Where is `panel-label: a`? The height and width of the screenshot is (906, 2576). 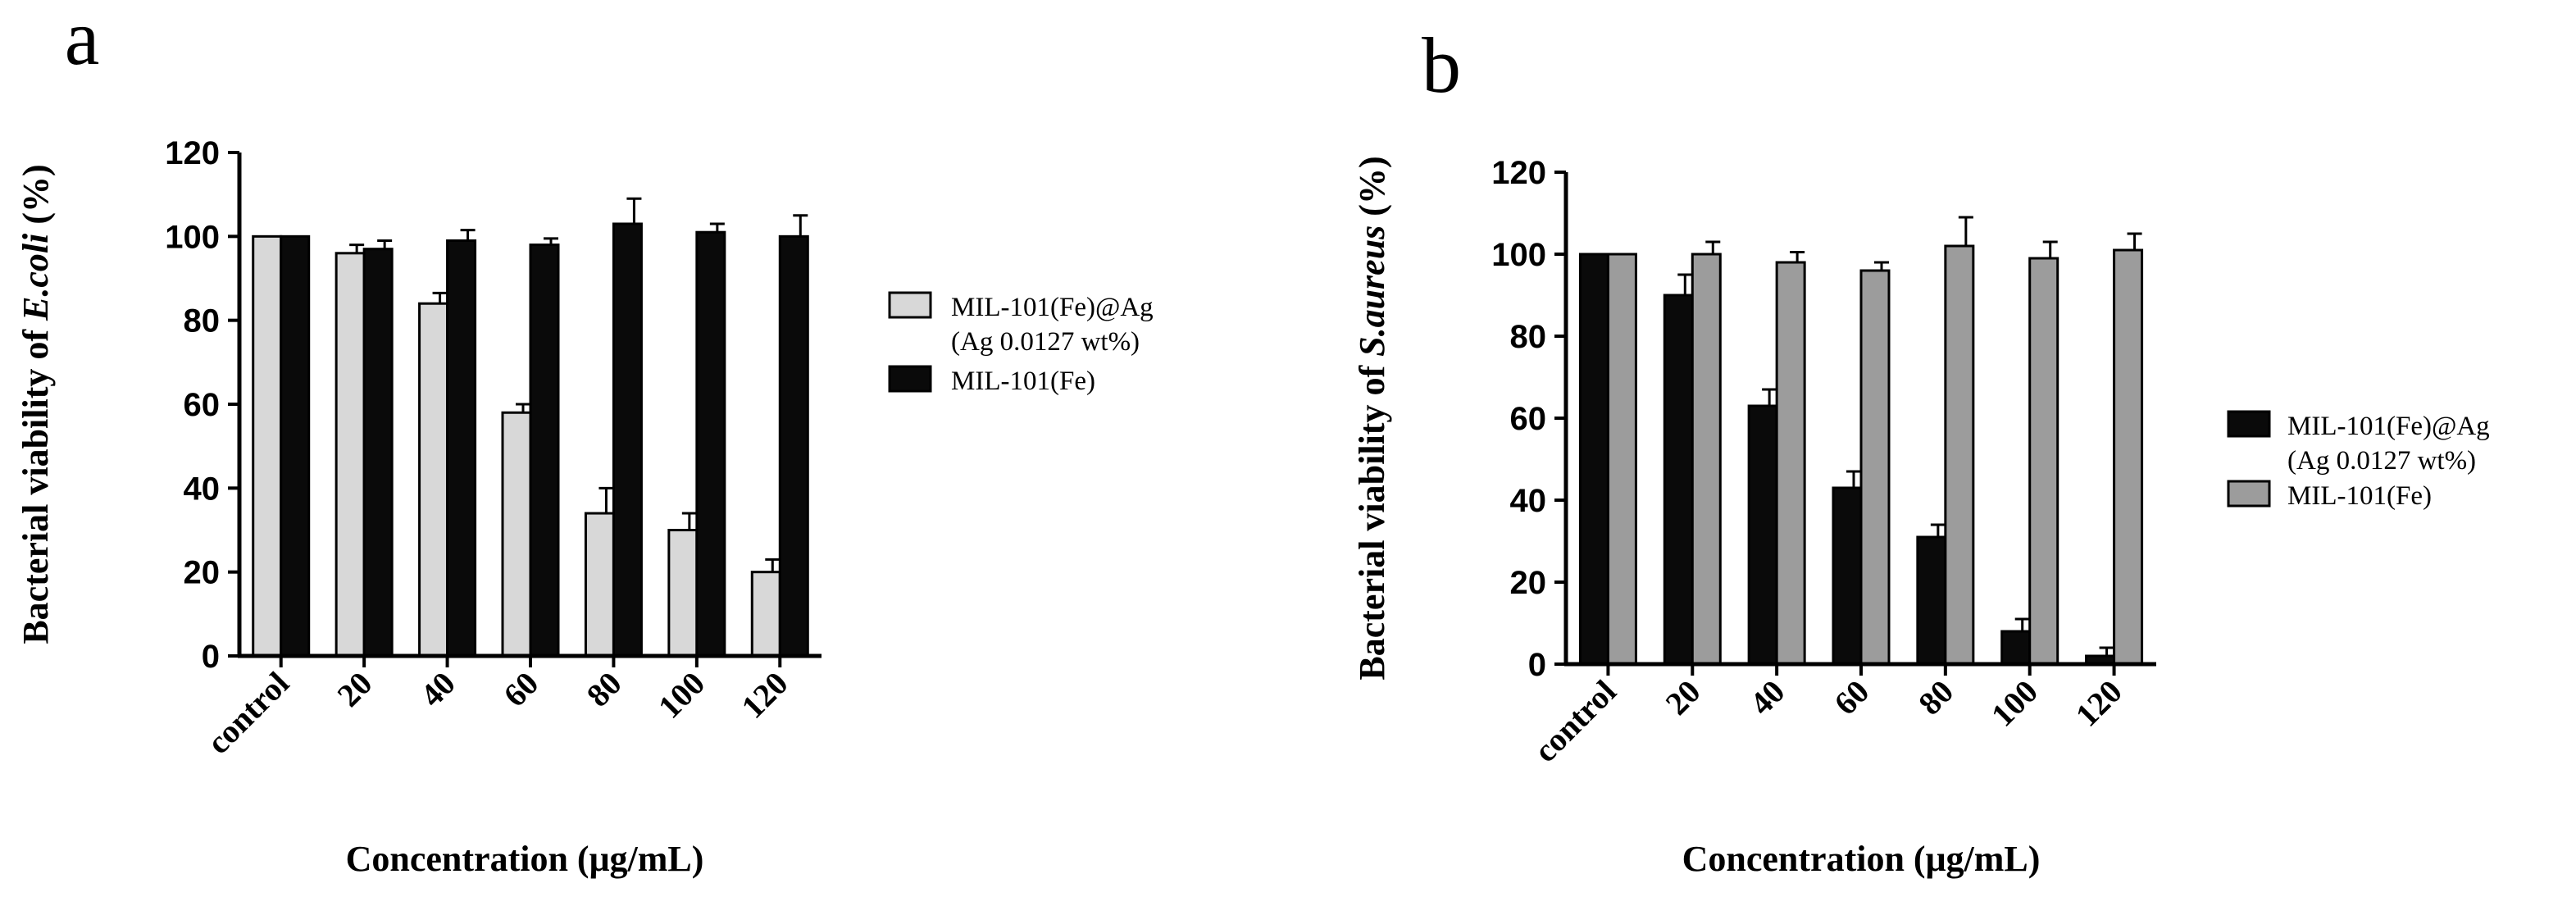 panel-label: a is located at coordinates (82, 40).